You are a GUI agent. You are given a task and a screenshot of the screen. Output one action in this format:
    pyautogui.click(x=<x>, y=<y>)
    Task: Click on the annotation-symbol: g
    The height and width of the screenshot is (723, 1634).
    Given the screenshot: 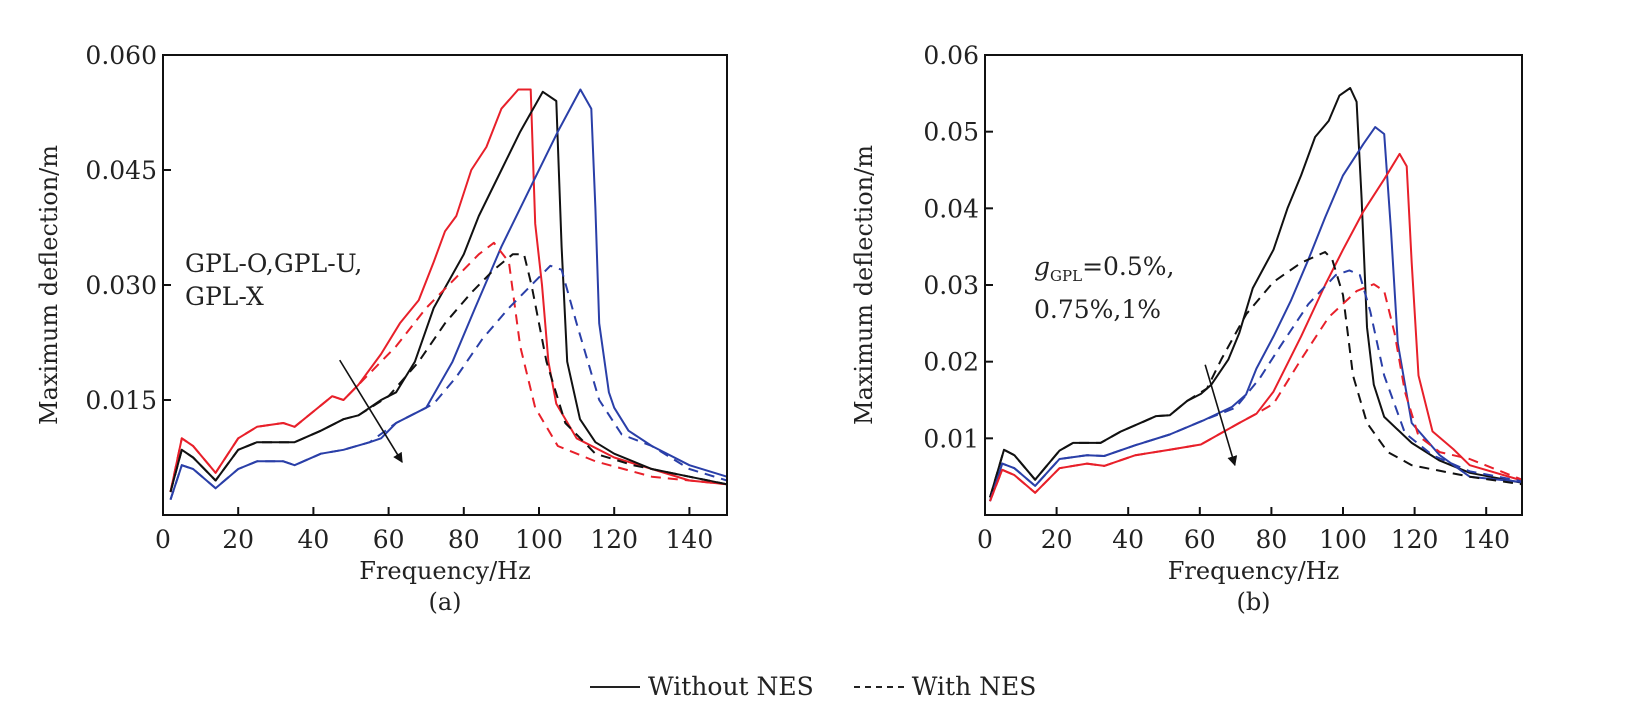 What is the action you would take?
    pyautogui.click(x=1042, y=266)
    